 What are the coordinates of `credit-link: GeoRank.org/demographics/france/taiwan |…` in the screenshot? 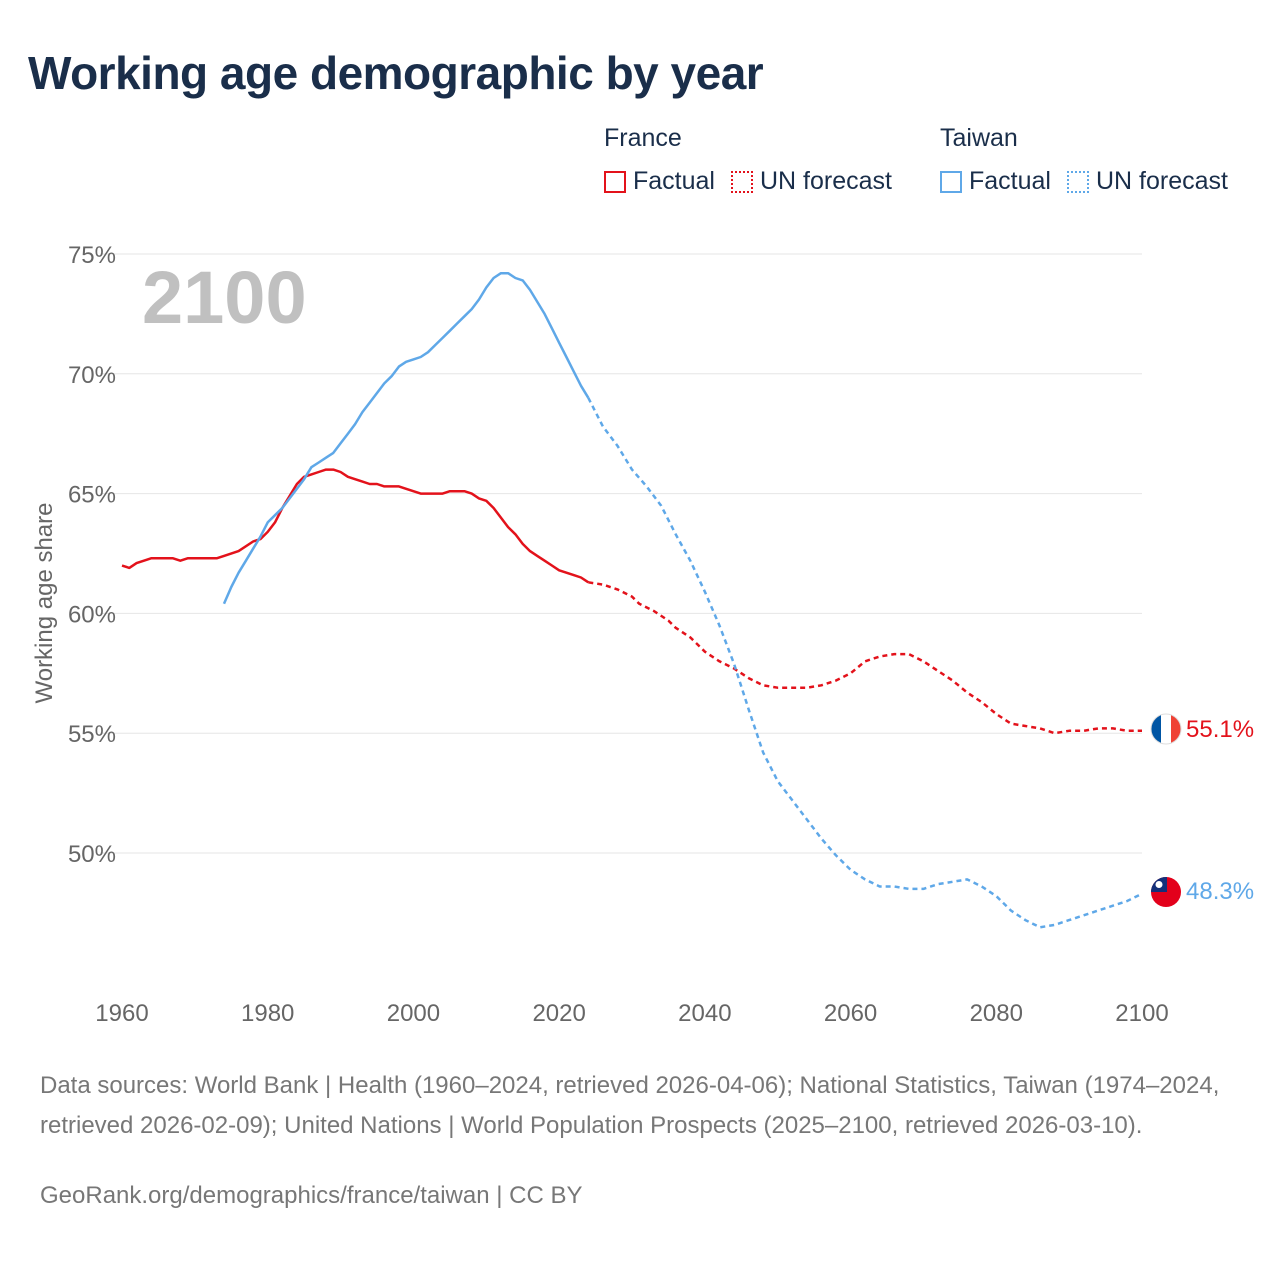 It's located at (311, 1195).